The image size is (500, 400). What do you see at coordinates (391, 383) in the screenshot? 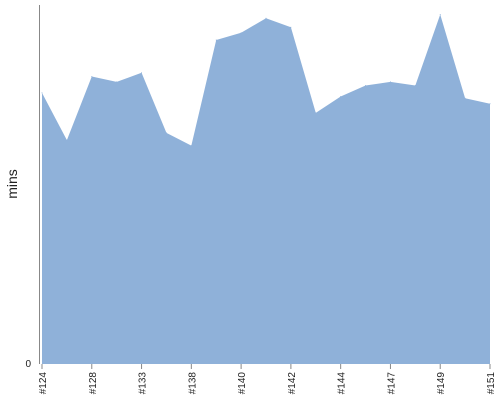
I see `x-tick-label: #147` at bounding box center [391, 383].